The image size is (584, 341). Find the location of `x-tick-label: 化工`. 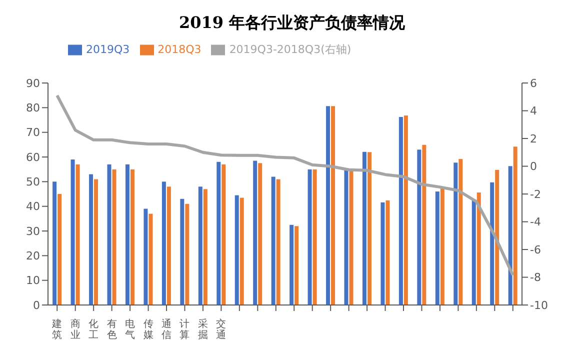

x-tick-label: 化工 is located at coordinates (93, 329).